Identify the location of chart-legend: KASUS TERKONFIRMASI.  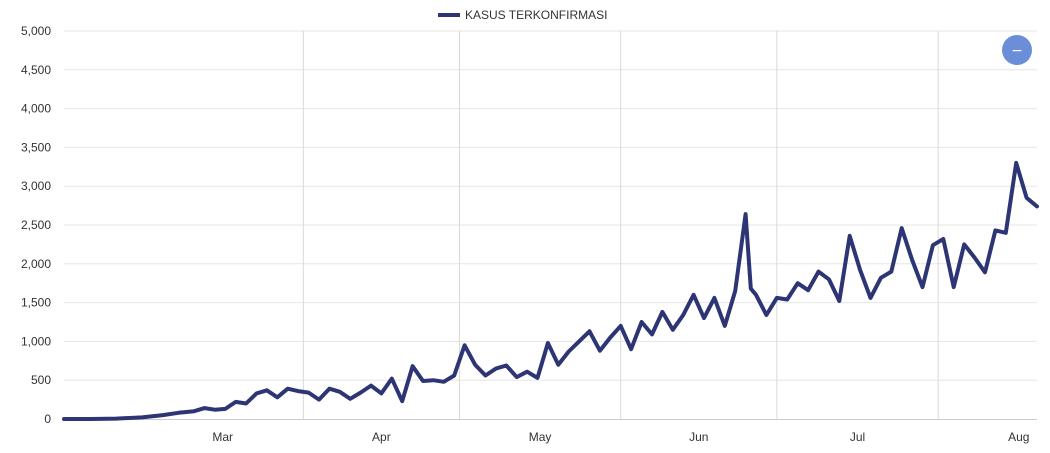
(522, 15).